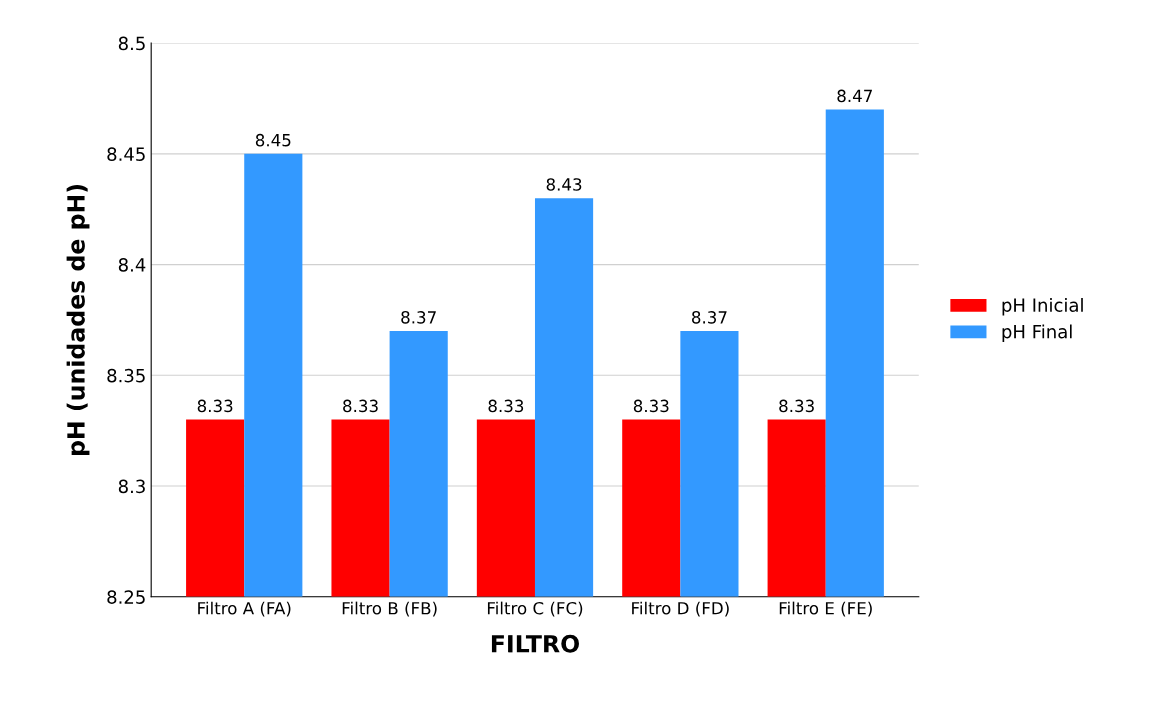 The height and width of the screenshot is (719, 1163). Describe the element at coordinates (132, 265) in the screenshot. I see `y-tick-label: 8.4` at that location.